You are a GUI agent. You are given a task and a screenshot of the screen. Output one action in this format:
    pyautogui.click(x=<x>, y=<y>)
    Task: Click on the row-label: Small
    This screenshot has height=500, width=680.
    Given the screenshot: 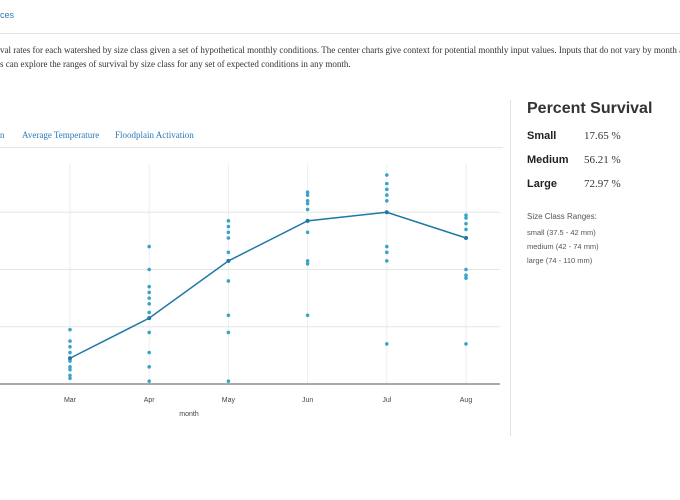 What is the action you would take?
    pyautogui.click(x=542, y=136)
    